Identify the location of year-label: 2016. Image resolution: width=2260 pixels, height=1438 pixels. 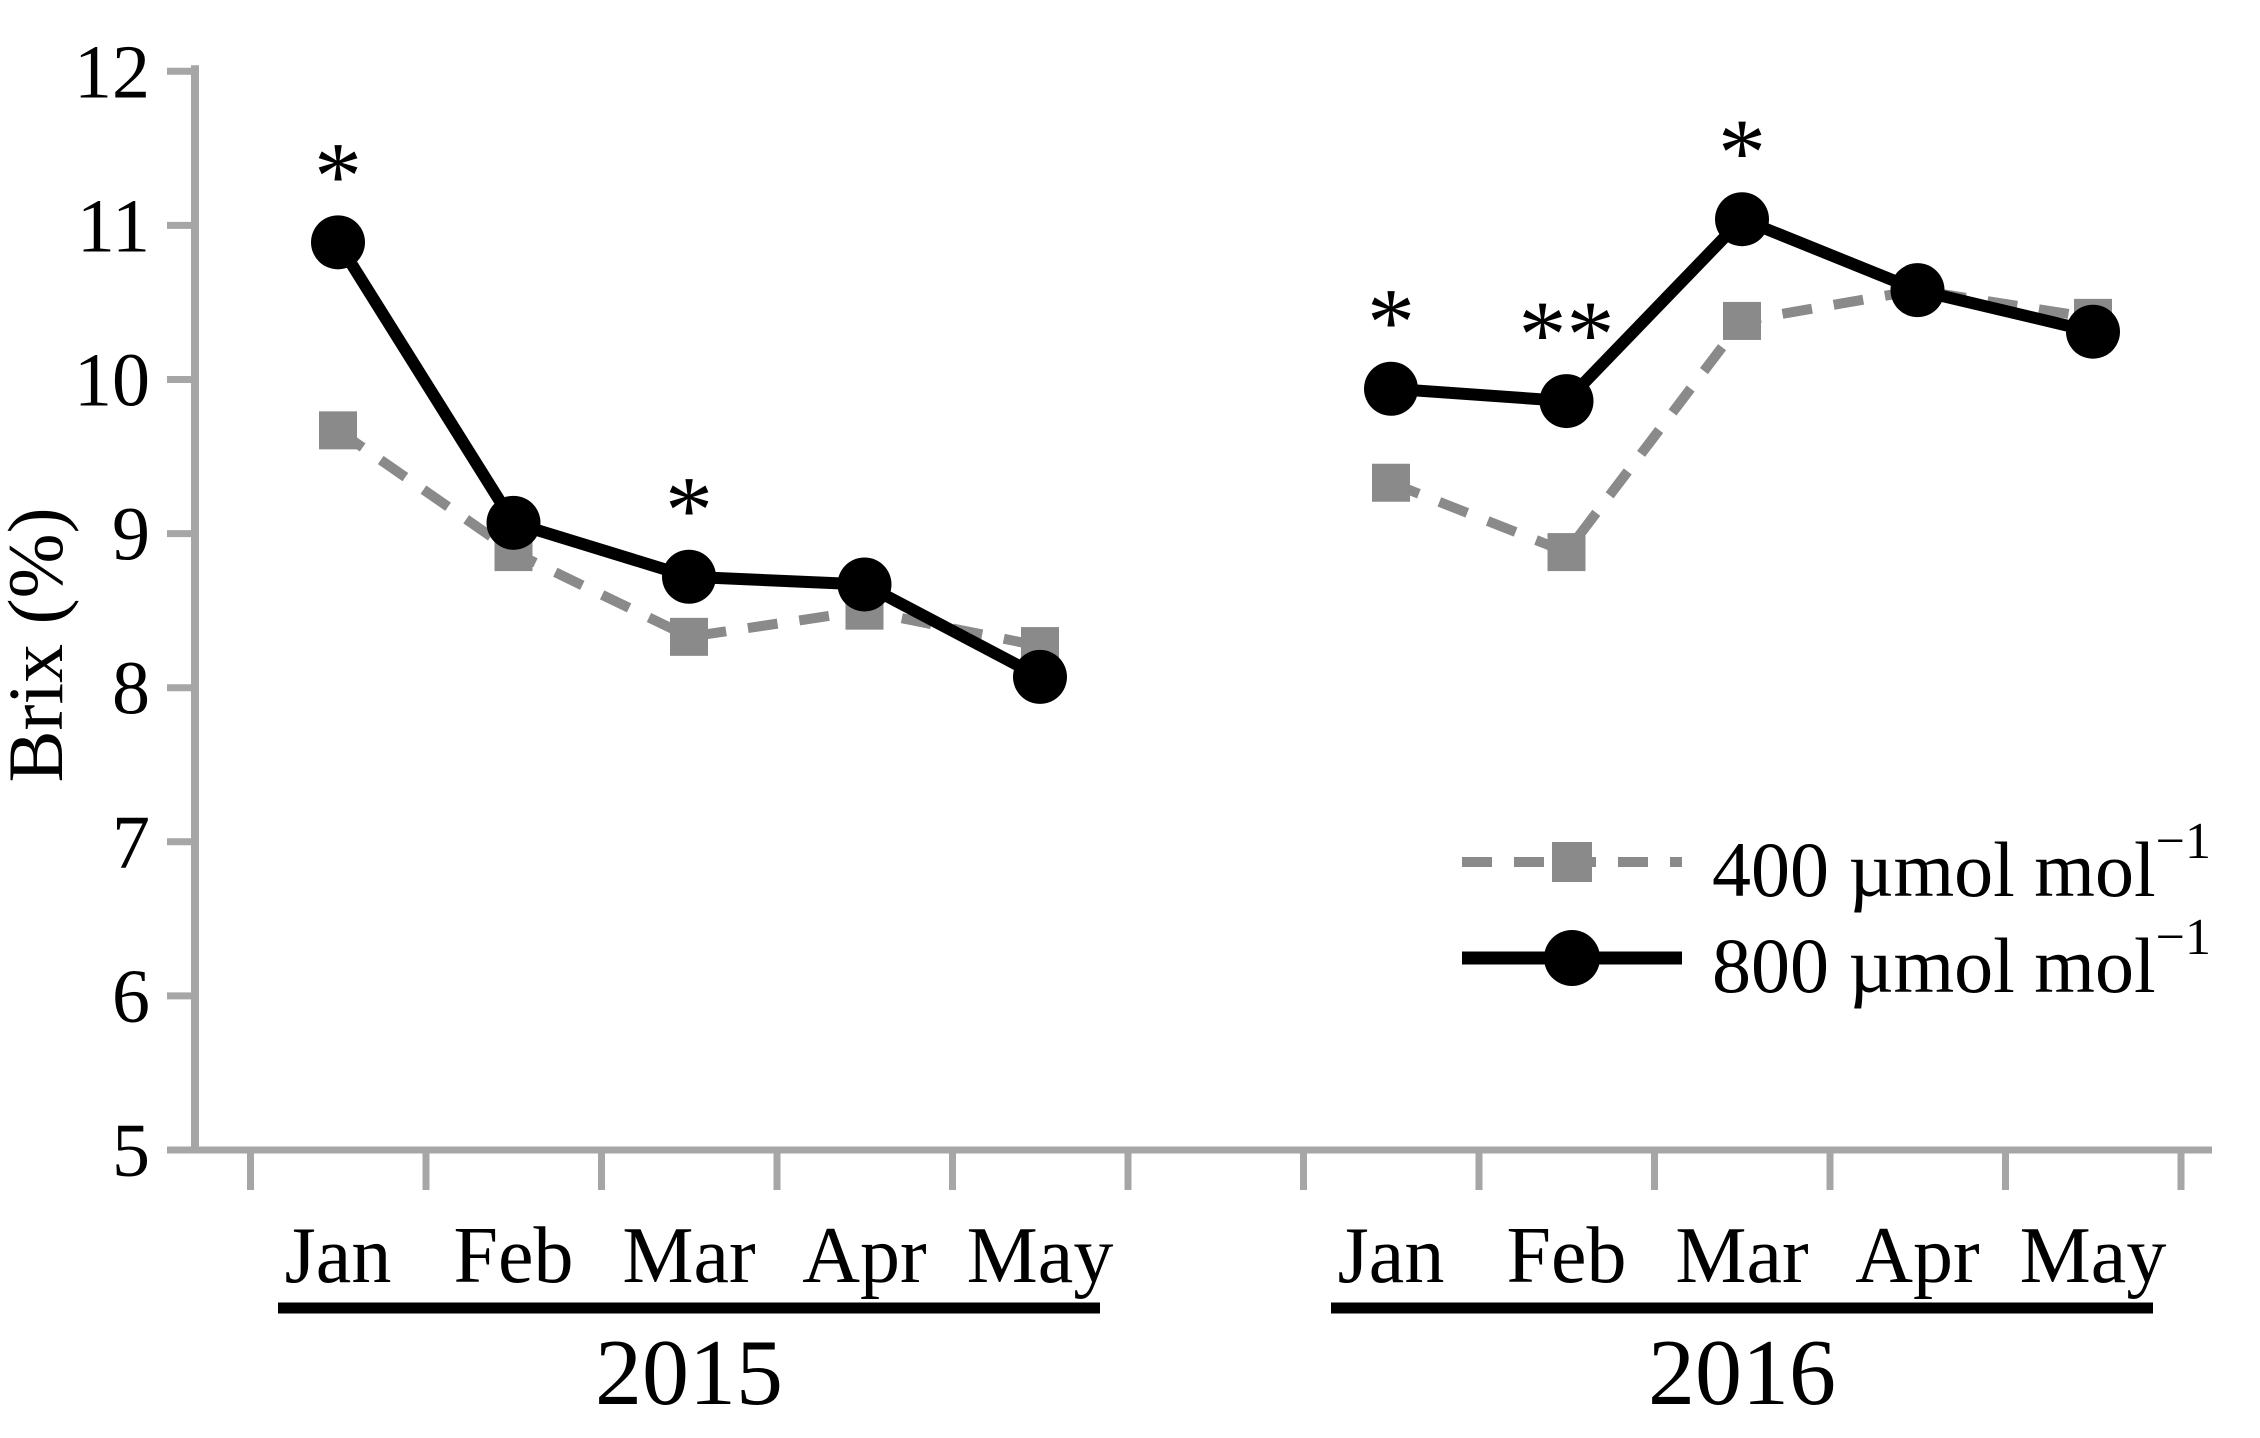
(1742, 1373).